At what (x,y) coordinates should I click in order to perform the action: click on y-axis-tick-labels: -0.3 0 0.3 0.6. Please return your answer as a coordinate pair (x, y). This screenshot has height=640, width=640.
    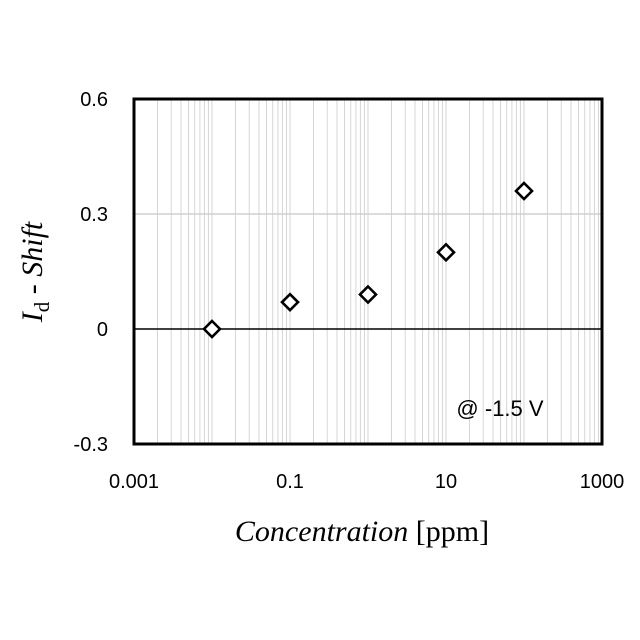
    Looking at the image, I should click on (91, 272).